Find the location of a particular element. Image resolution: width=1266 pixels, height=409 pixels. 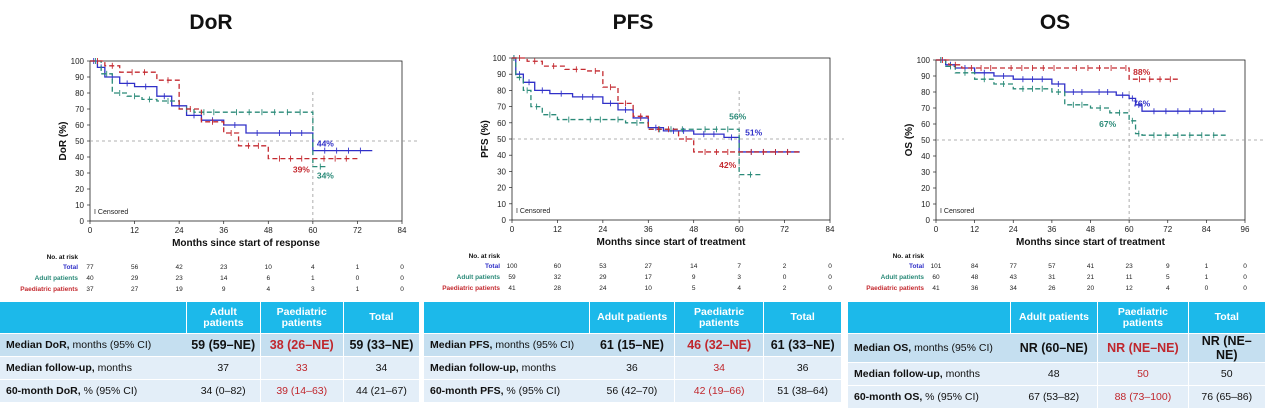

cell-paediatric: 46 (32–NE) is located at coordinates (719, 345).